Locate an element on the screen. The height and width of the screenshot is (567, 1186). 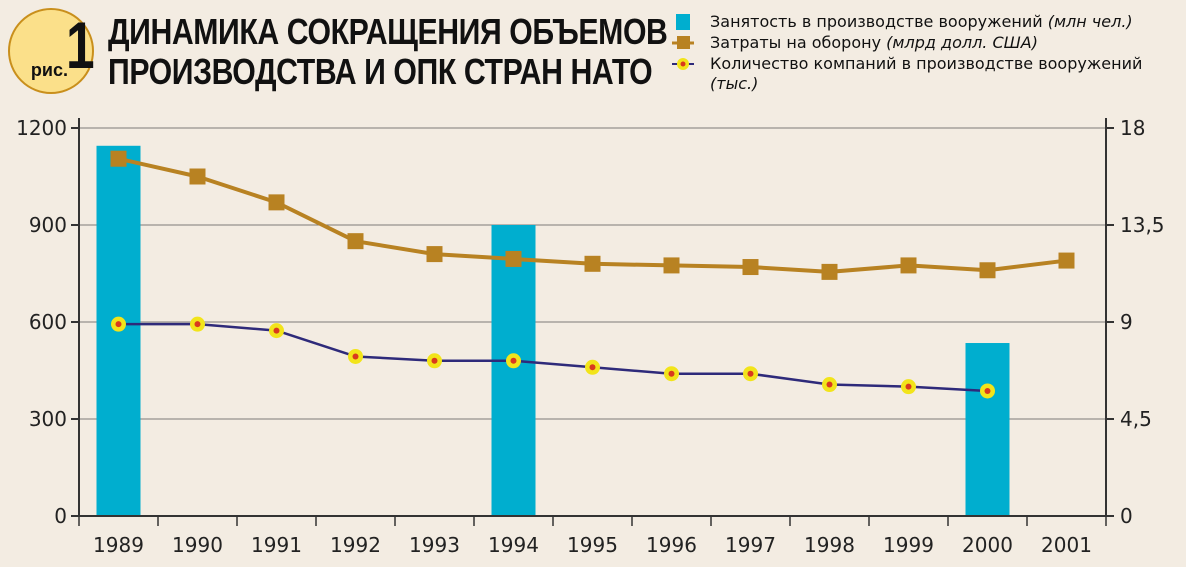
spending-point-1991 is located at coordinates (276, 202).